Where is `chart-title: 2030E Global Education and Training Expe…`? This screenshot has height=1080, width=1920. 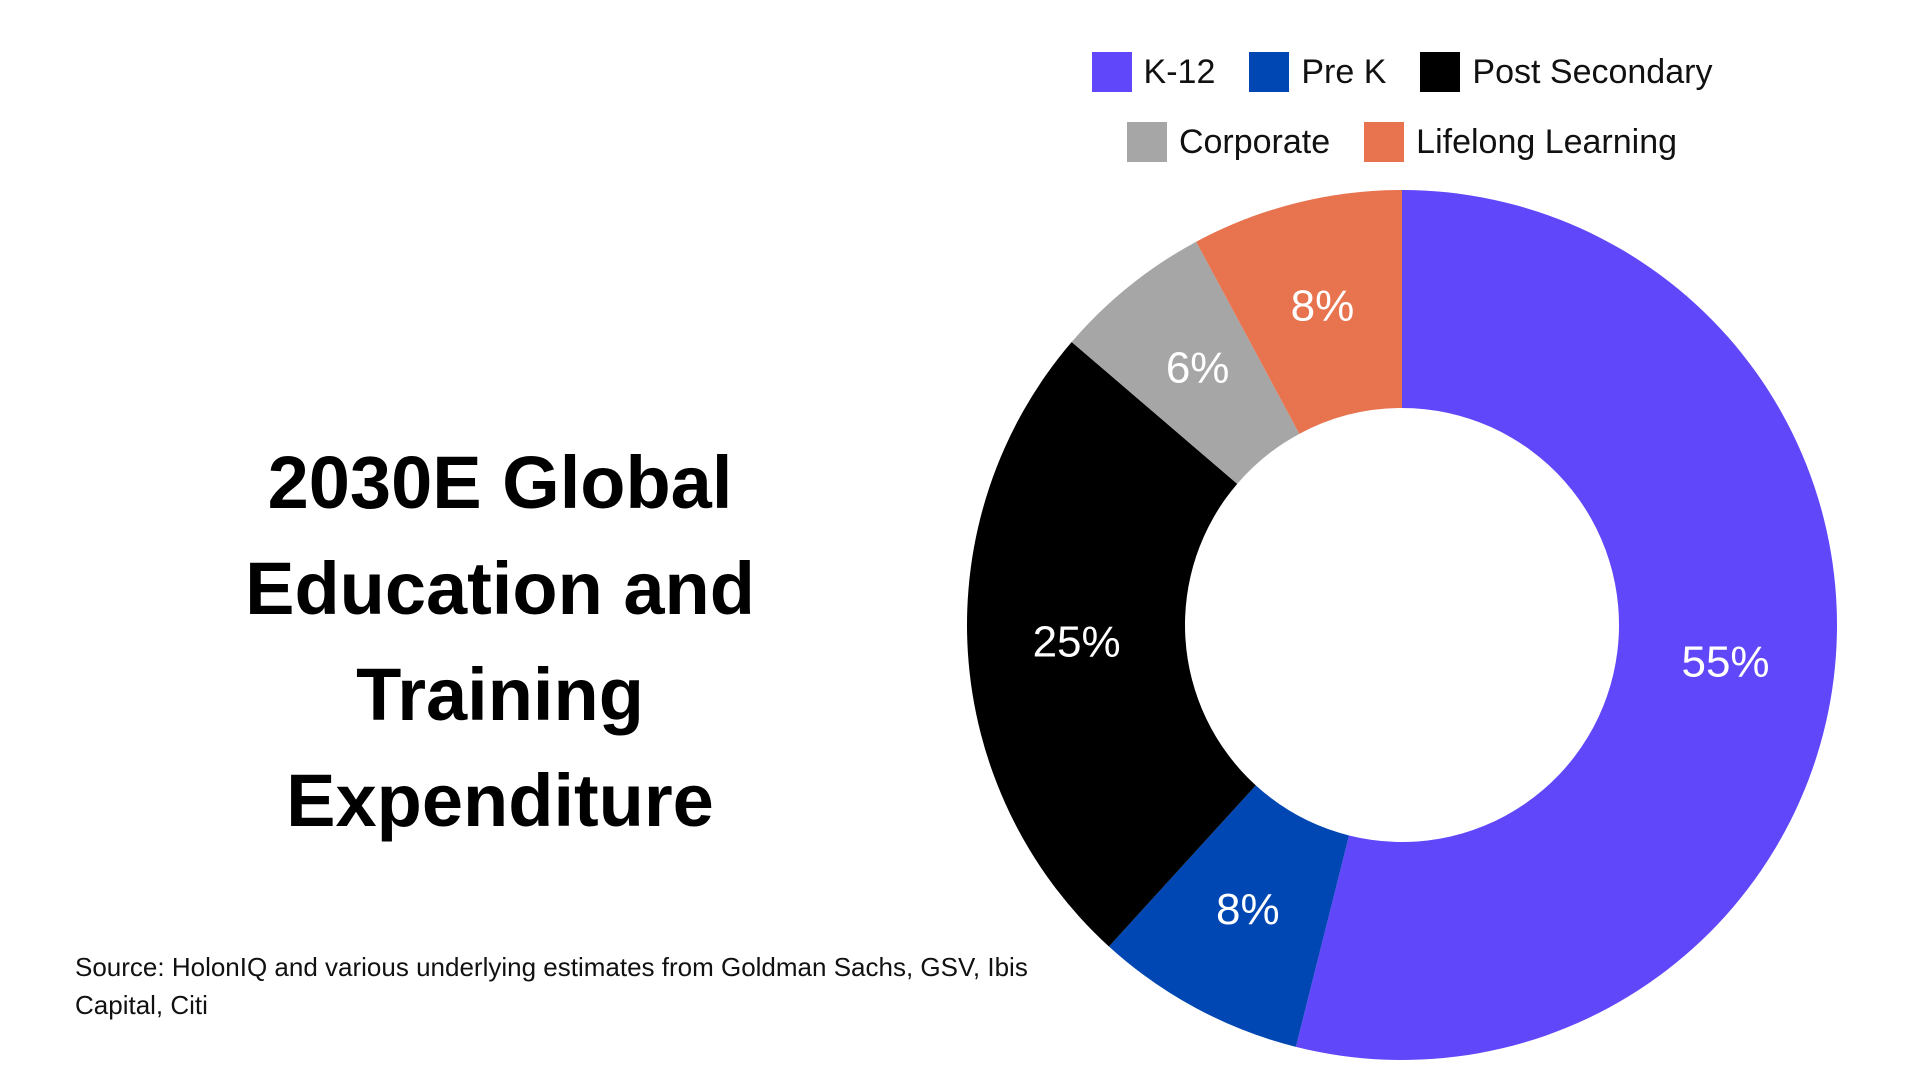 chart-title: 2030E Global Education and Training Expe… is located at coordinates (500, 641).